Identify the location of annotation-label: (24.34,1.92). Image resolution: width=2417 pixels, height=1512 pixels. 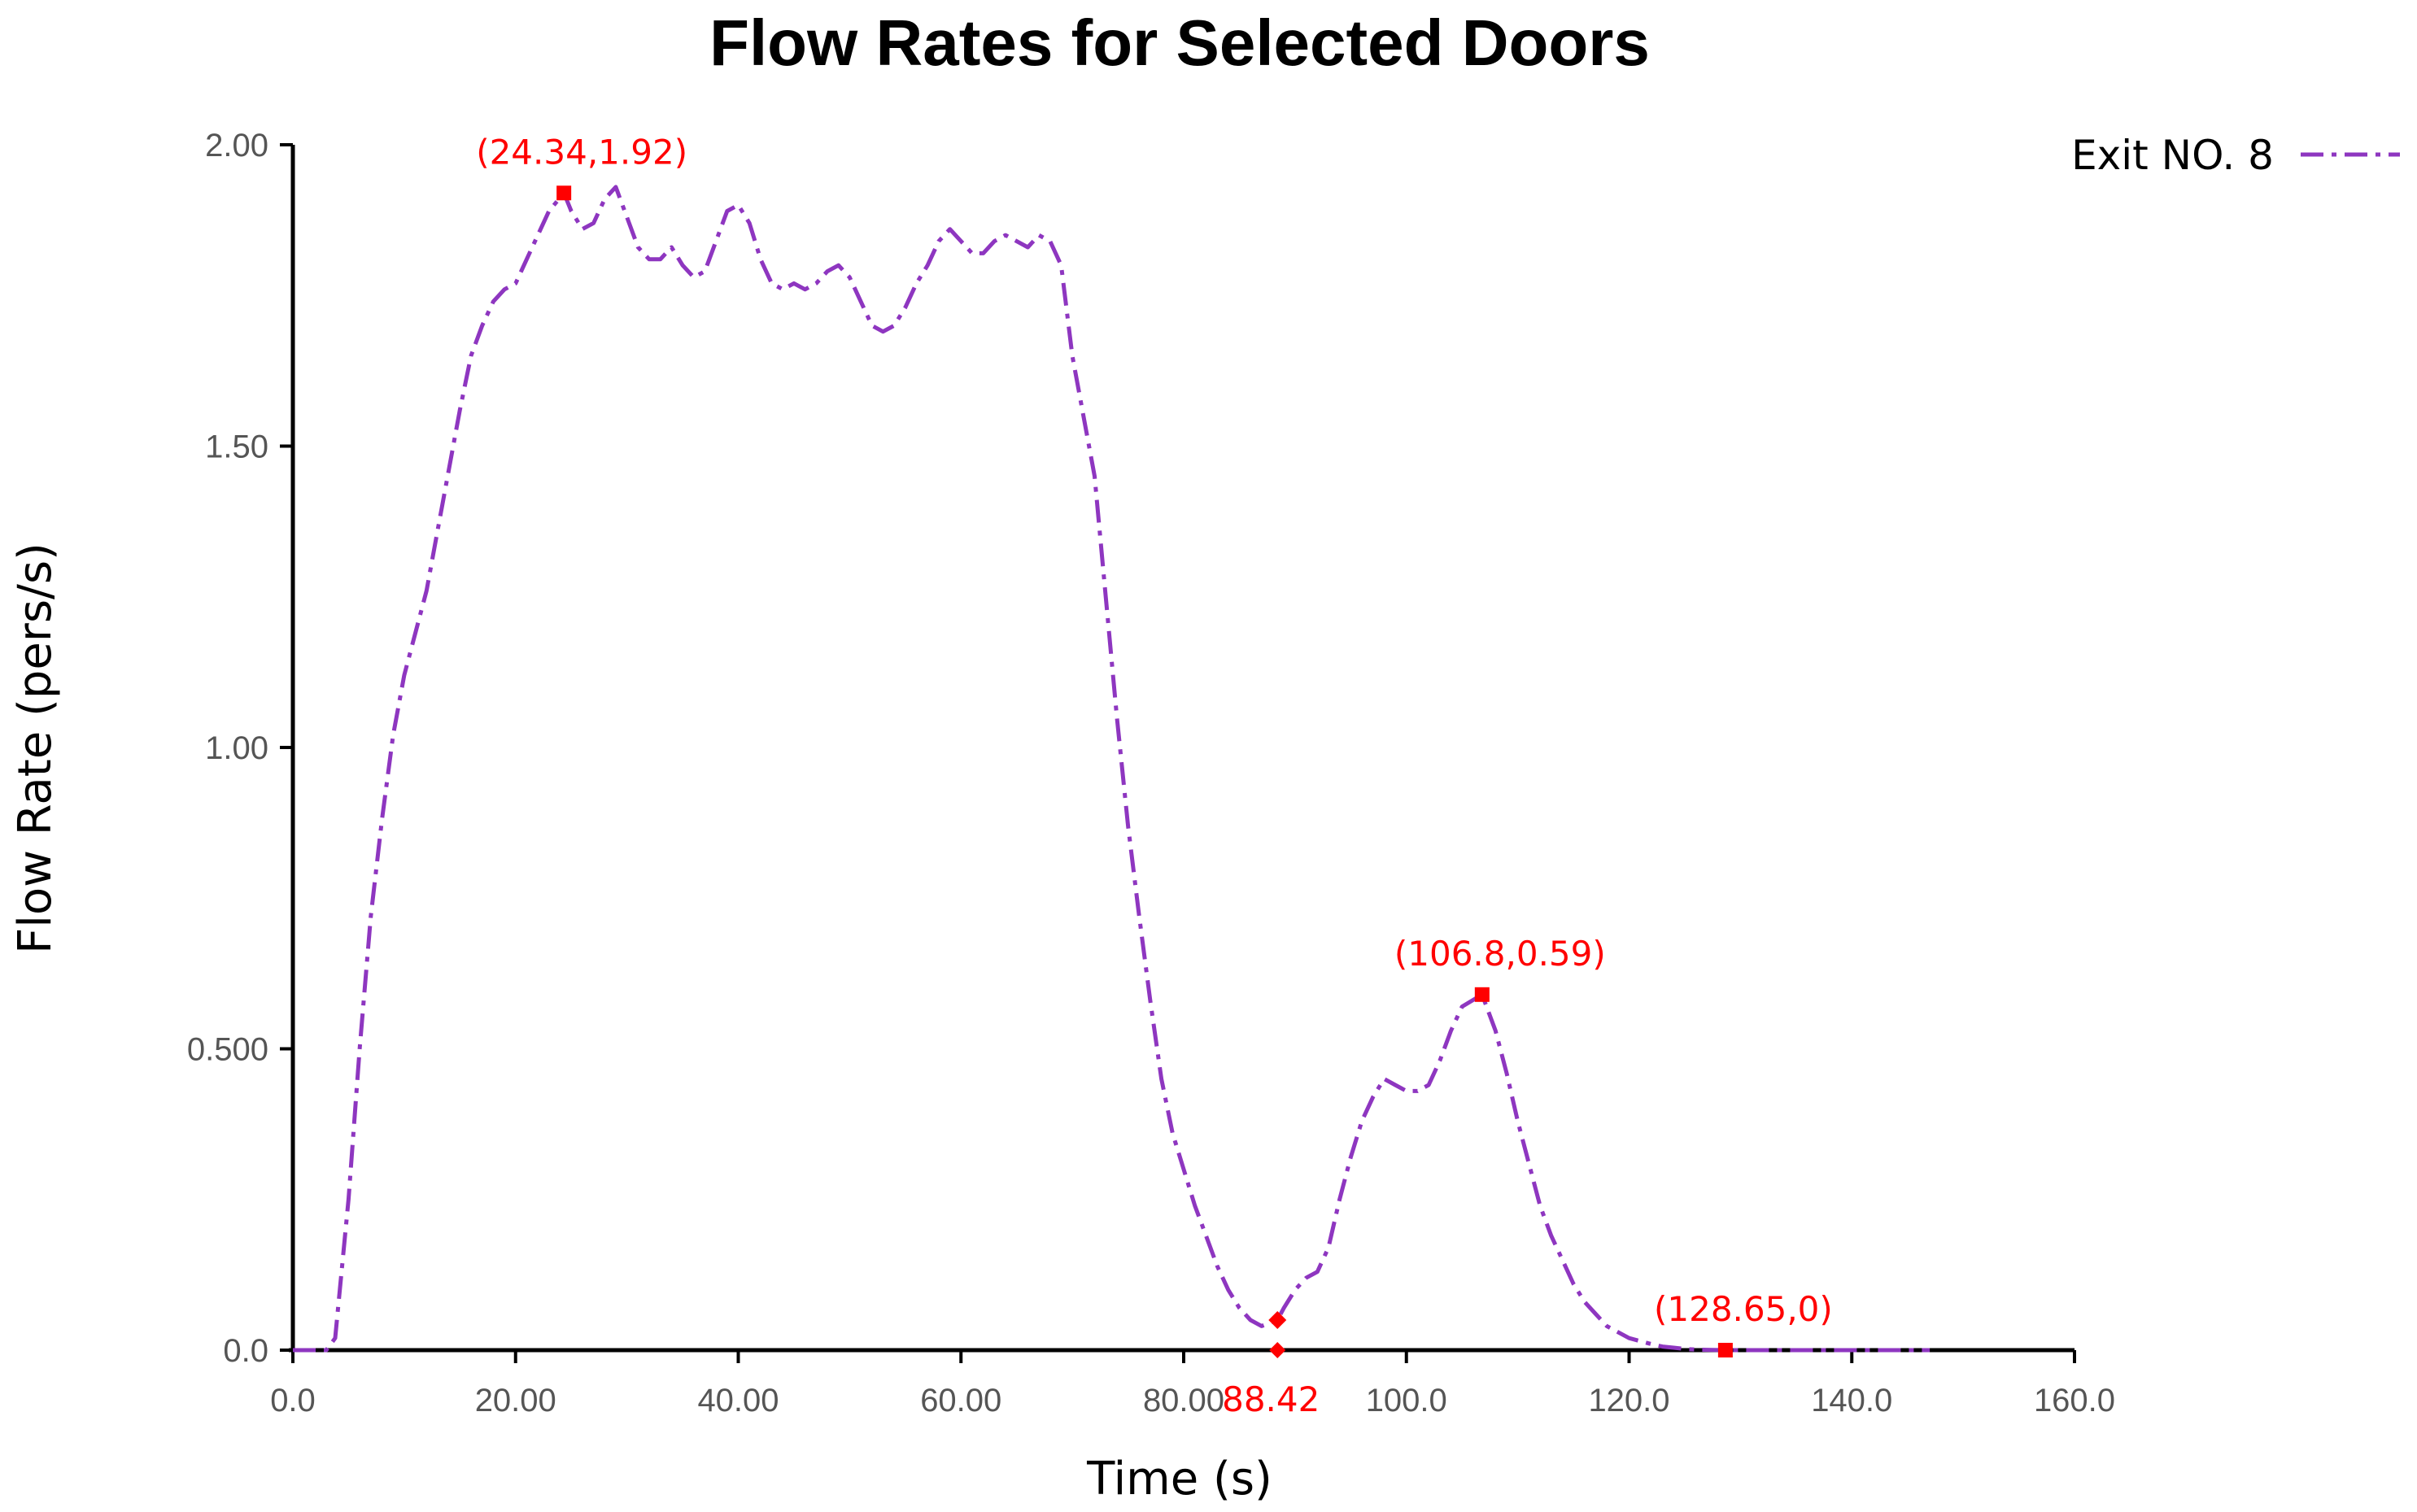
(581, 152).